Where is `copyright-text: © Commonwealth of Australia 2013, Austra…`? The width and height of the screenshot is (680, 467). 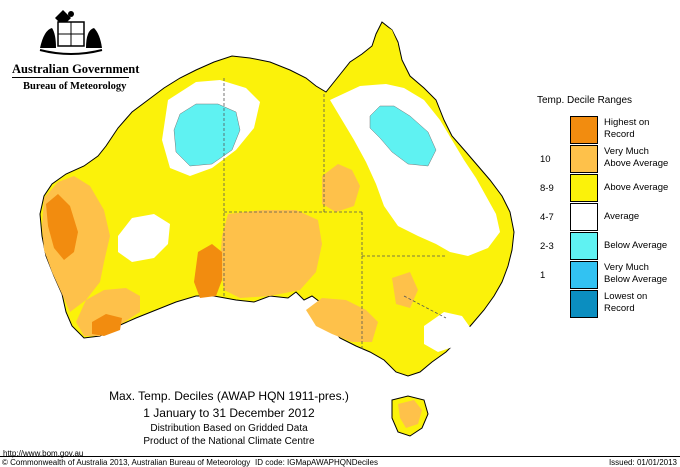
copyright-text: © Commonwealth of Australia 2013, Austra… is located at coordinates (126, 462).